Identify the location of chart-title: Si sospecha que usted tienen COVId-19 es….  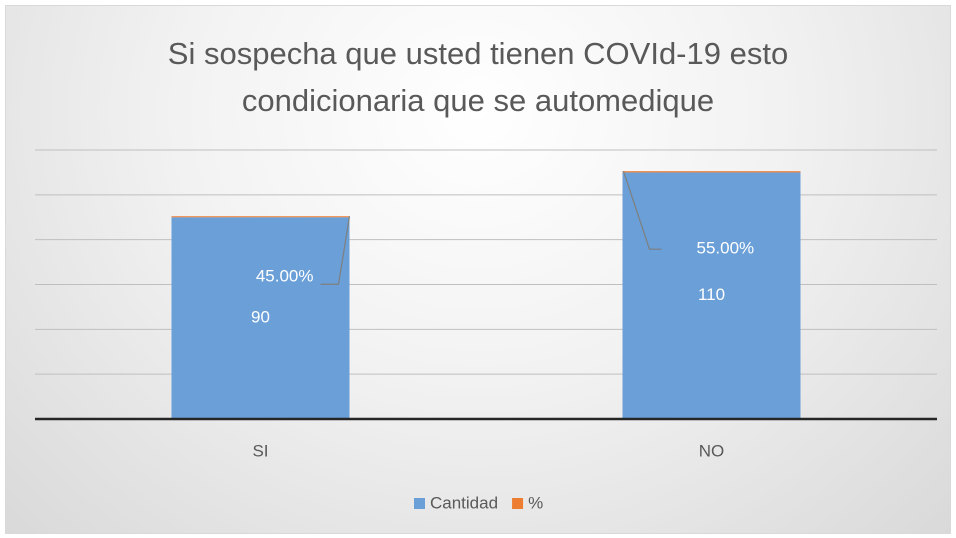
(478, 77).